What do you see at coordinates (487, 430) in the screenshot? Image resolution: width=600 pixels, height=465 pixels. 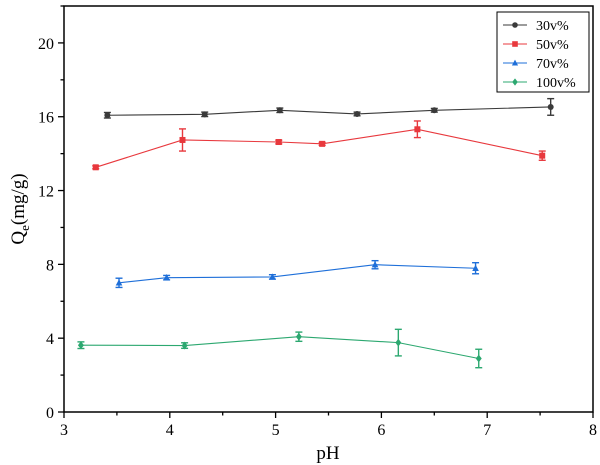 I see `x-tick-label: 7` at bounding box center [487, 430].